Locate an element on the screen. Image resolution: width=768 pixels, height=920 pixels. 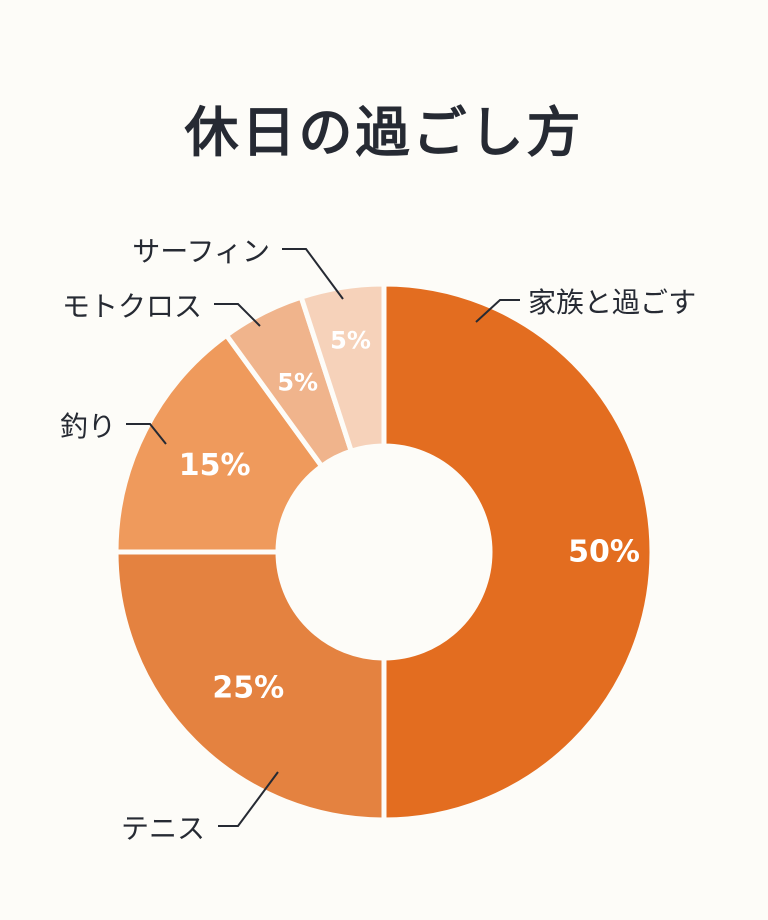
category-label-1: 家族と過ごす is located at coordinates (612, 302).